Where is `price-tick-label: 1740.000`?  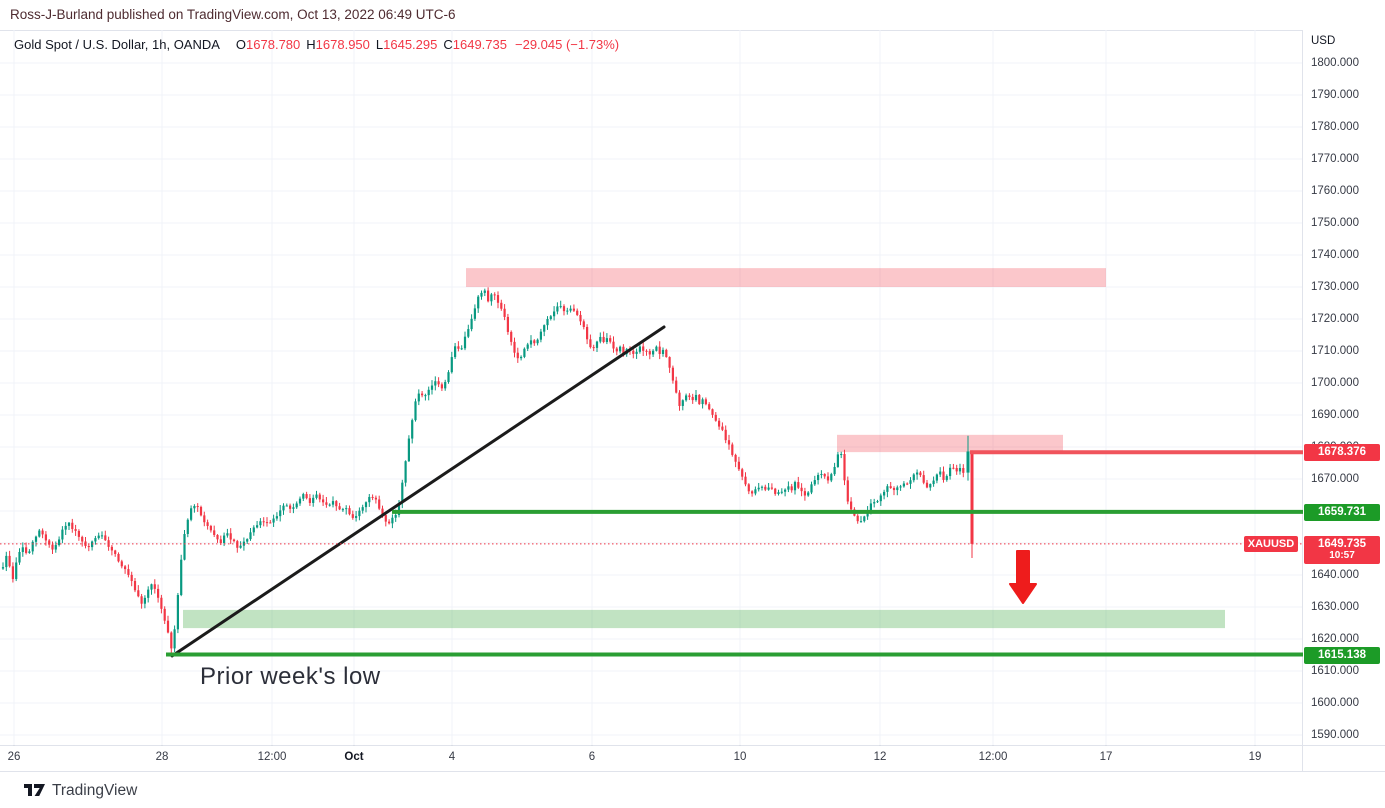
price-tick-label: 1740.000 is located at coordinates (1335, 255).